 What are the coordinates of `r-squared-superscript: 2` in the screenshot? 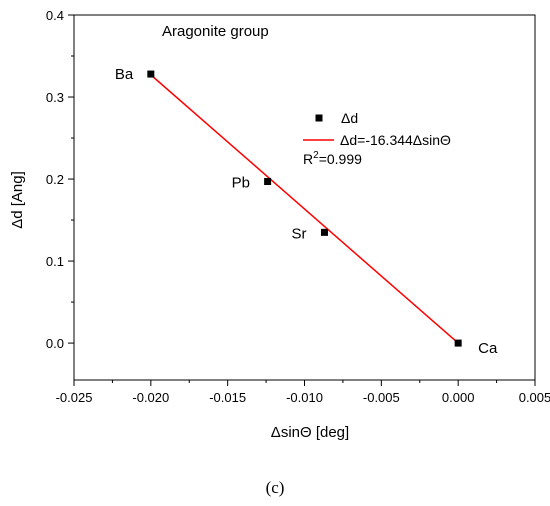 It's located at (316, 155).